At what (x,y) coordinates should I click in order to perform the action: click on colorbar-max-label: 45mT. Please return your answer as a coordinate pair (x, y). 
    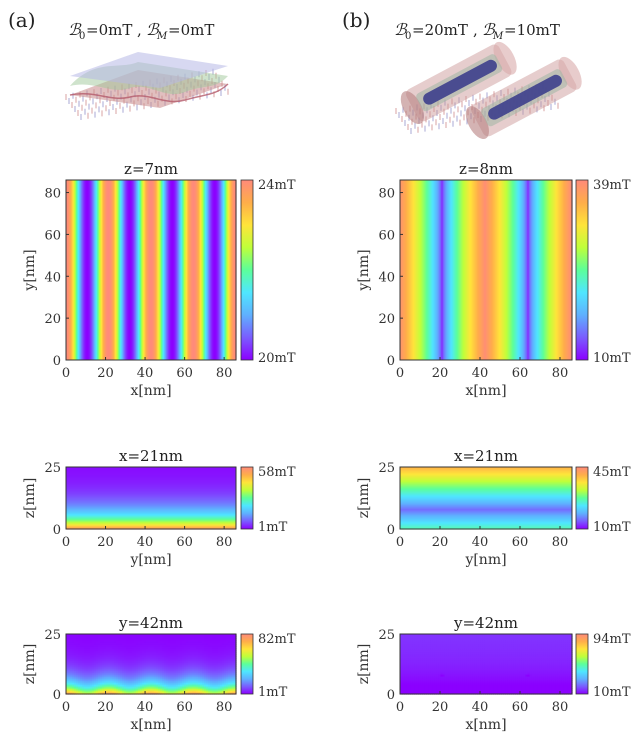
    Looking at the image, I should click on (612, 472).